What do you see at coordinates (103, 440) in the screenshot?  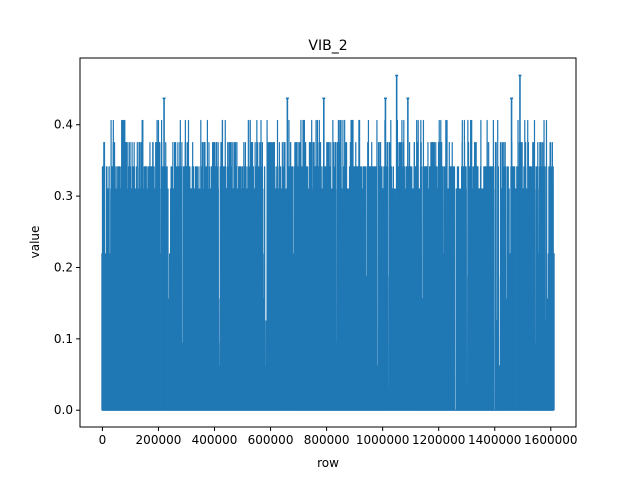 I see `x-tick-label: 0` at bounding box center [103, 440].